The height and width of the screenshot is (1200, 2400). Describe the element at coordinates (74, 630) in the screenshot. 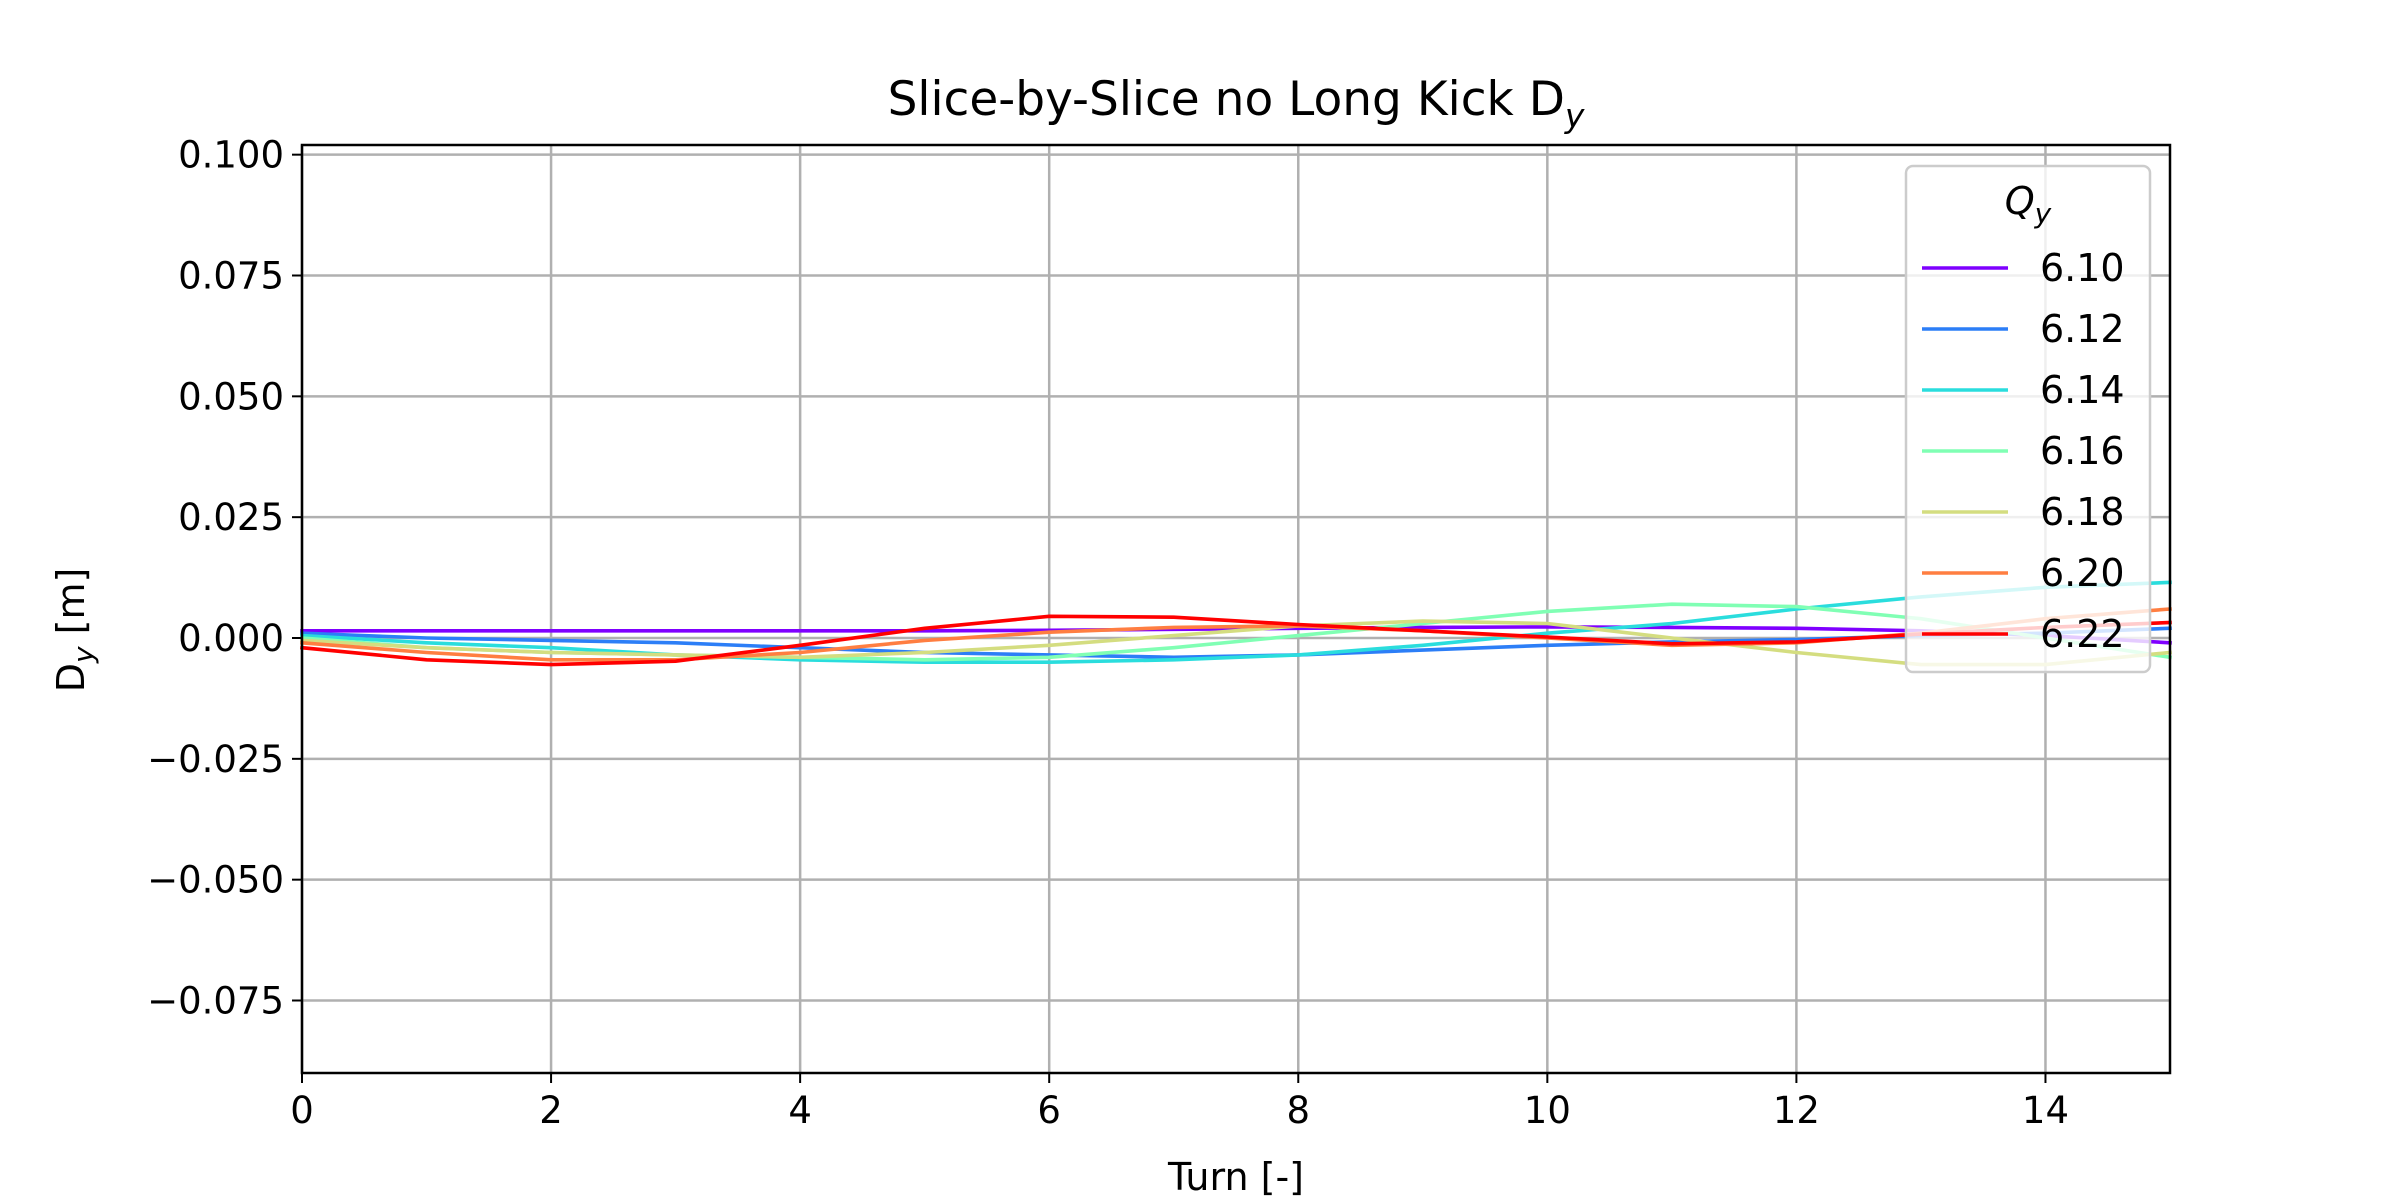

I see `y-axis-label: Dy [m]` at that location.